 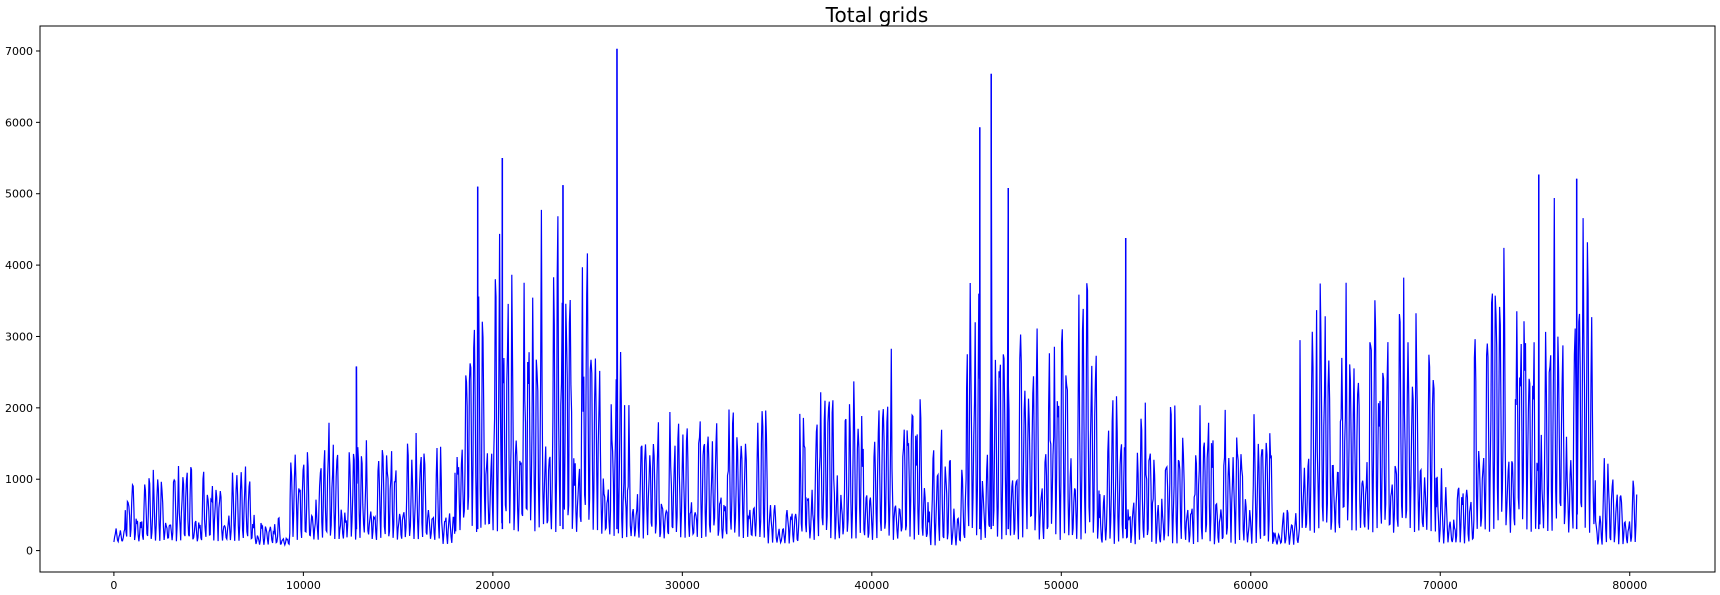 What do you see at coordinates (1440, 585) in the screenshot?
I see `x-tick-label: 70000` at bounding box center [1440, 585].